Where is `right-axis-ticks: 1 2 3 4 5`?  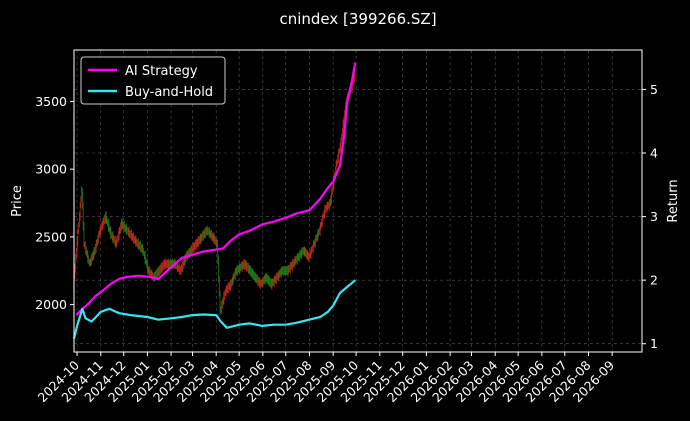
right-axis-ticks: 1 2 3 4 5 is located at coordinates (650, 216).